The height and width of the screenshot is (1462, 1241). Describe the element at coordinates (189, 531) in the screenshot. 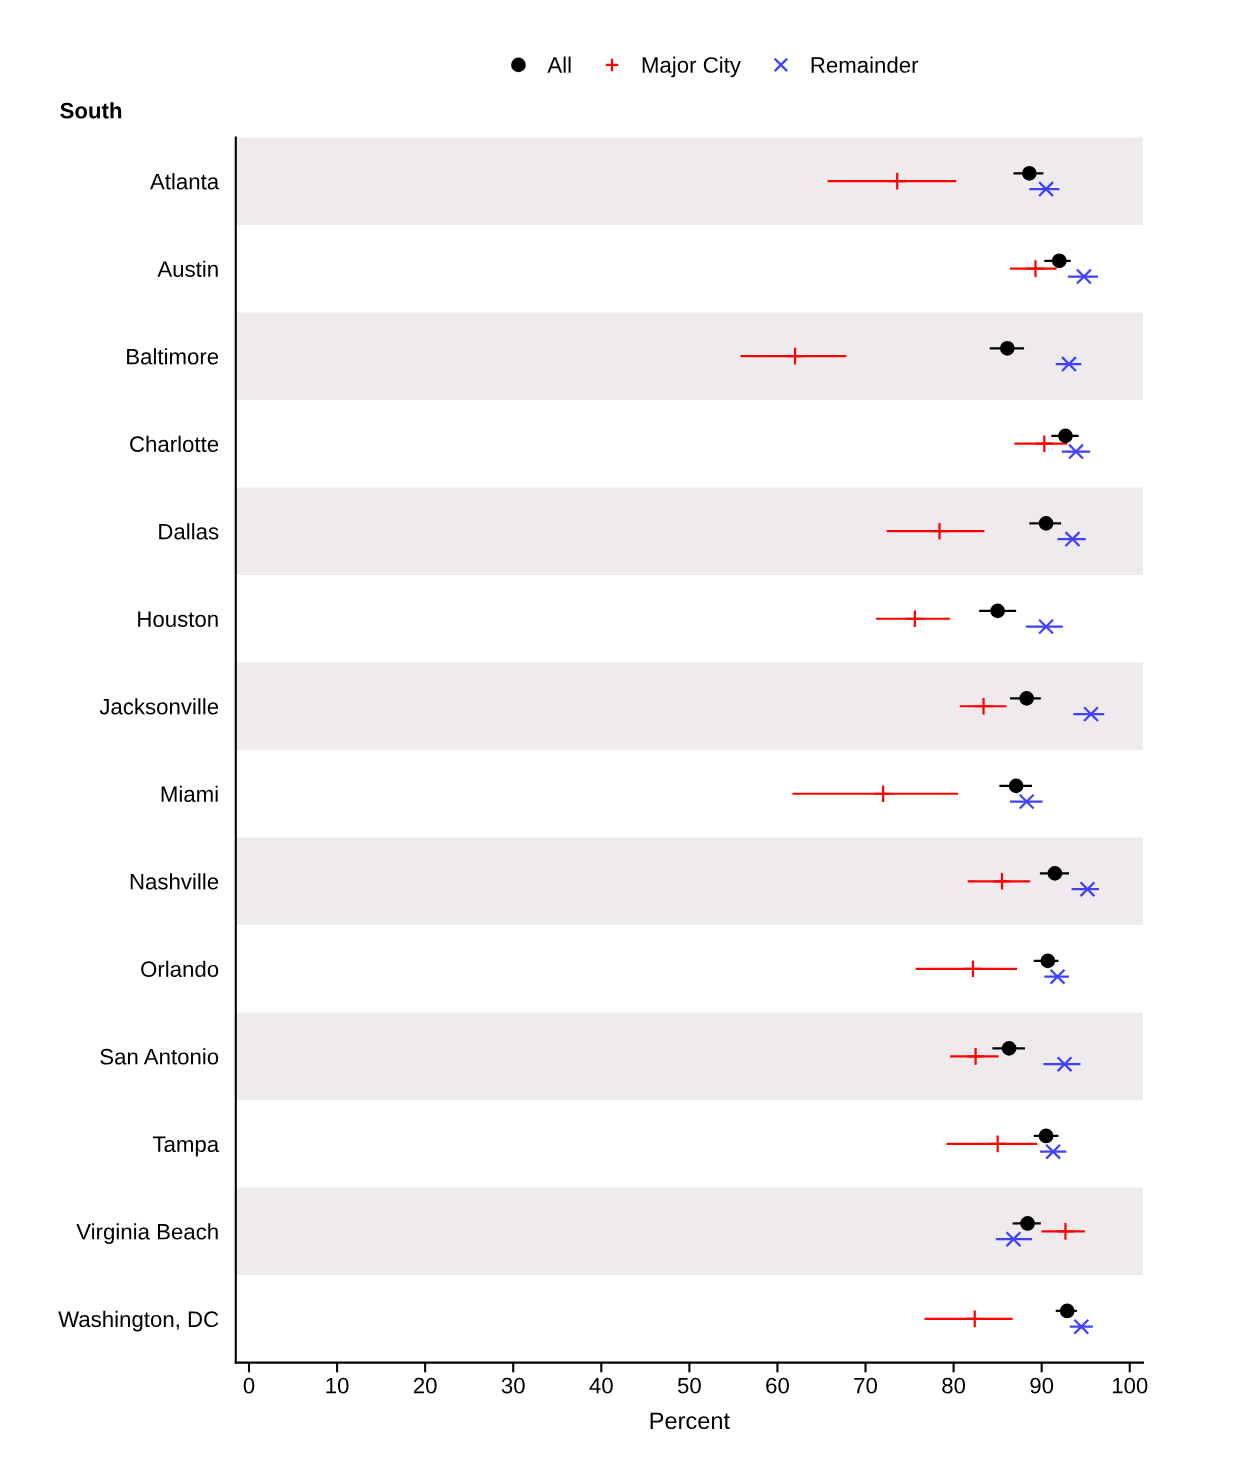

I see `y-tick-label: Dallas` at that location.